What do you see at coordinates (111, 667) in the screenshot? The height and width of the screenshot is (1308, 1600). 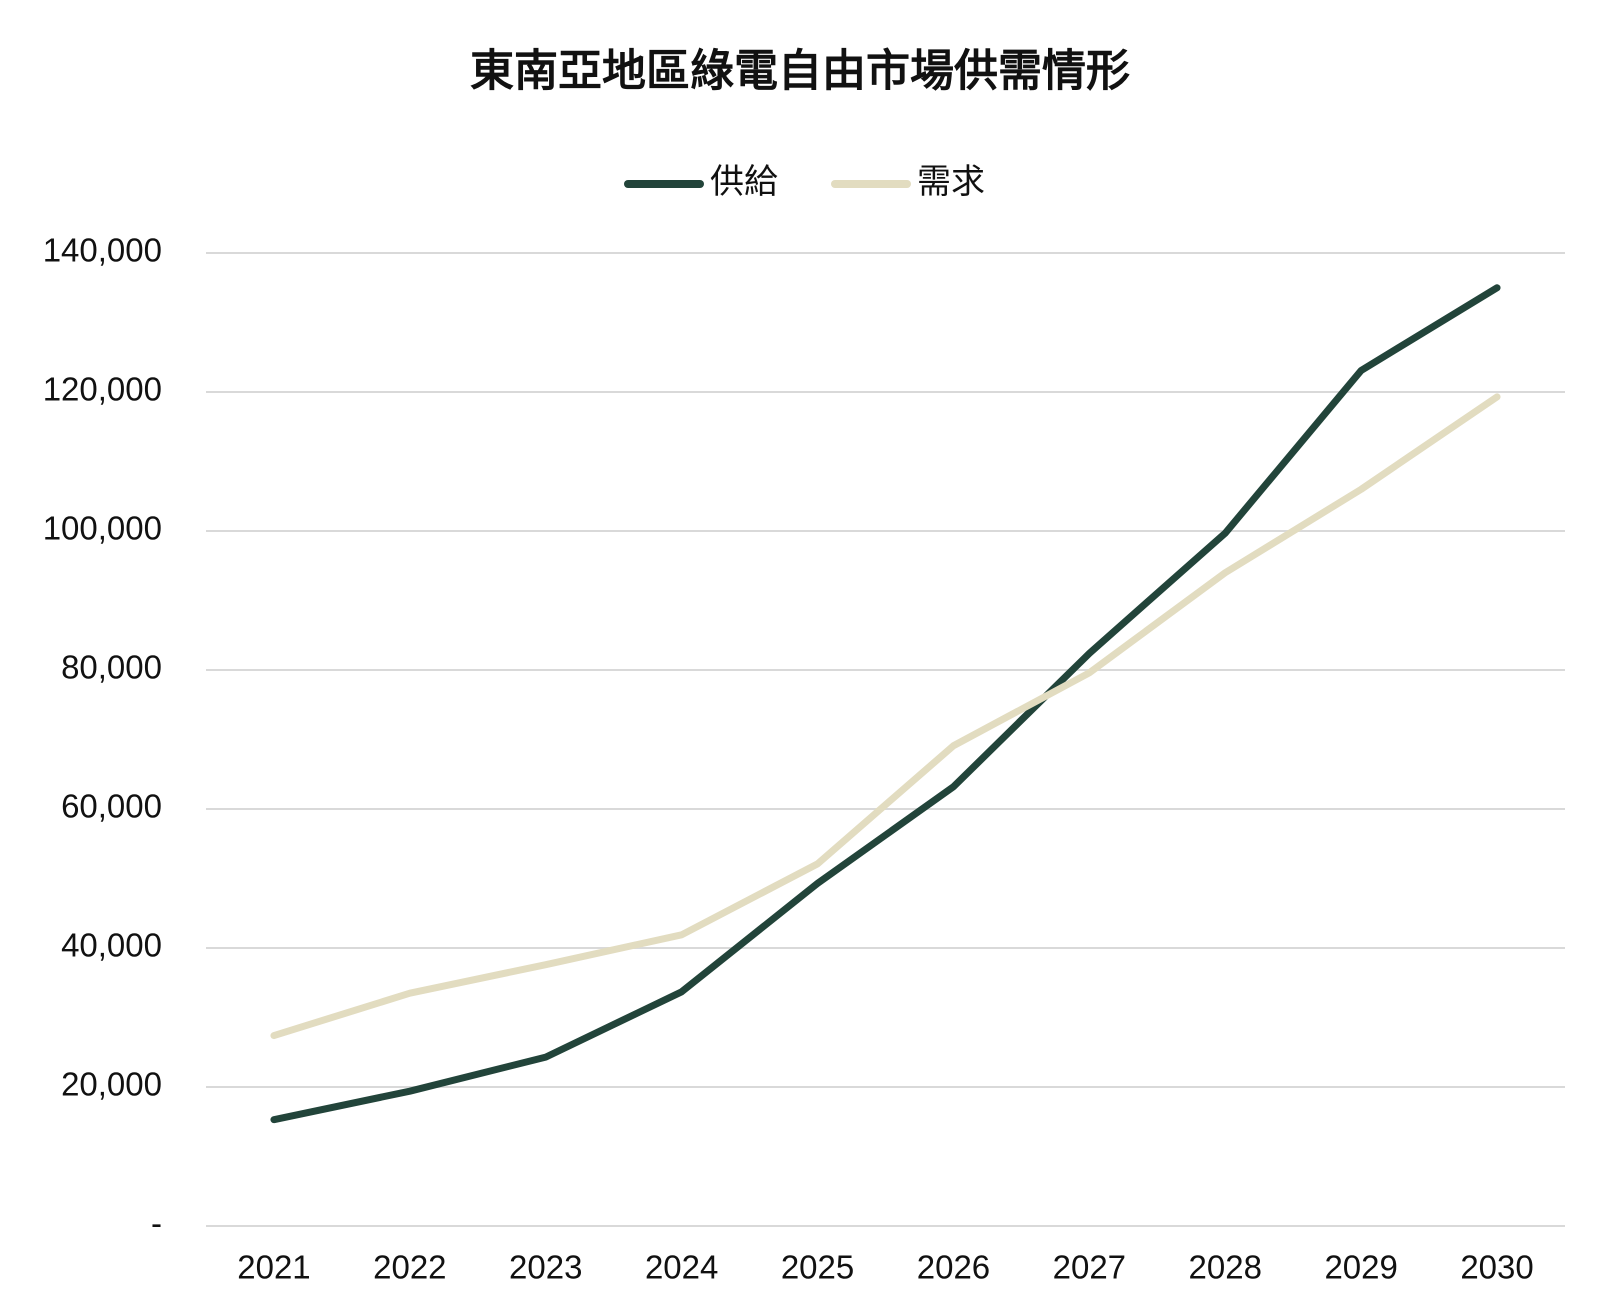 I see `y-tick-label: 80,000` at bounding box center [111, 667].